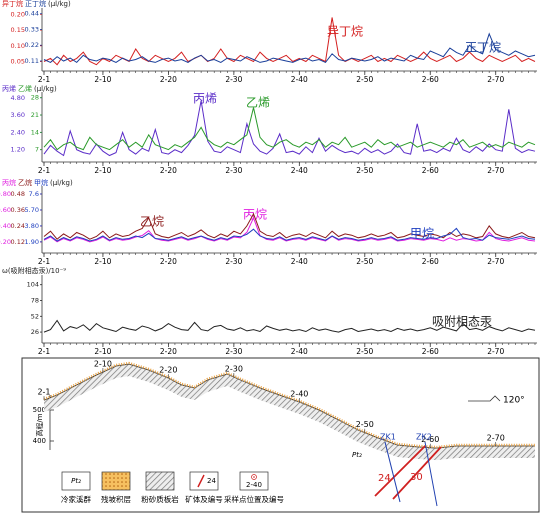 The height and width of the screenshot is (514, 541). What do you see at coordinates (345, 32) in the screenshot?
I see `series-annotation: 异丁烷` at bounding box center [345, 32].